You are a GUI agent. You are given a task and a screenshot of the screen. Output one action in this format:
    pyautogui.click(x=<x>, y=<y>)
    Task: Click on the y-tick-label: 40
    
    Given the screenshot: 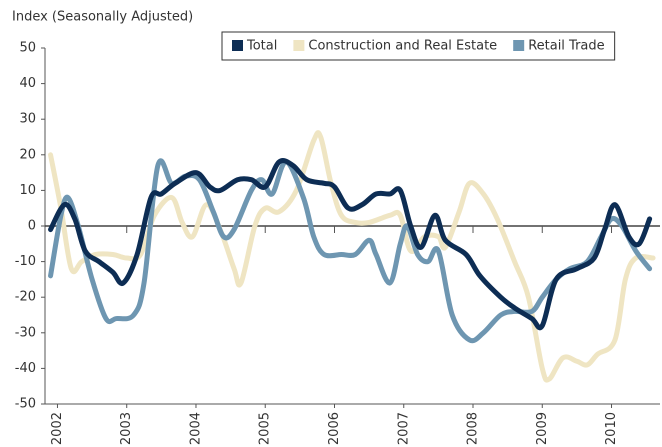 What is the action you would take?
    pyautogui.click(x=27, y=83)
    